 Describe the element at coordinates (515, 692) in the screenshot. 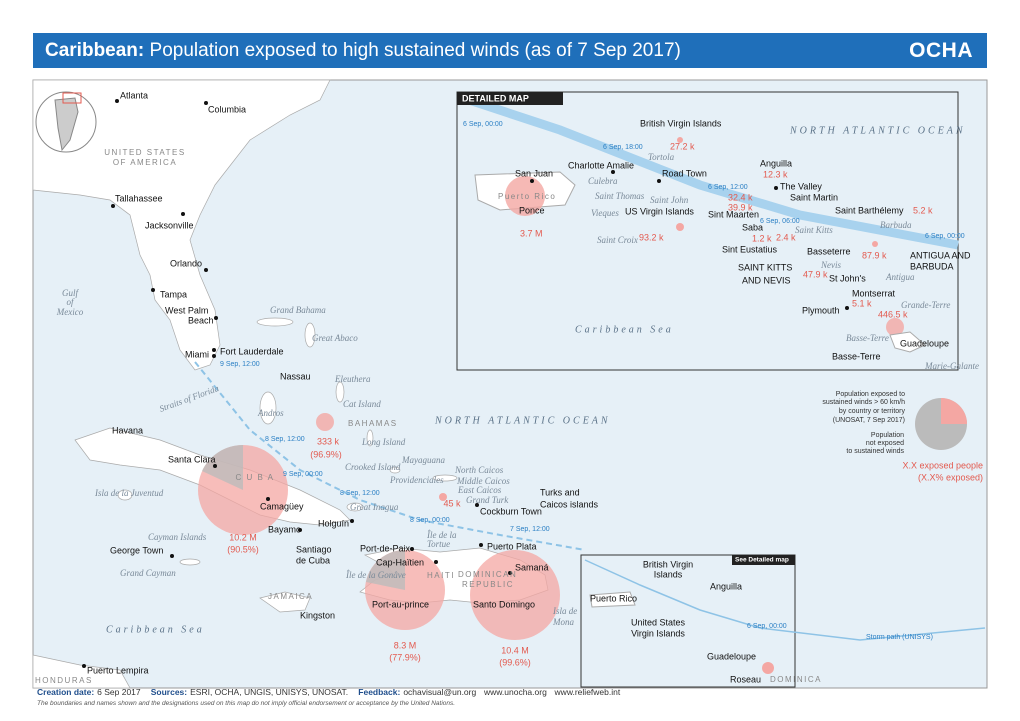

I see `footer-link: www.unocha.org` at that location.